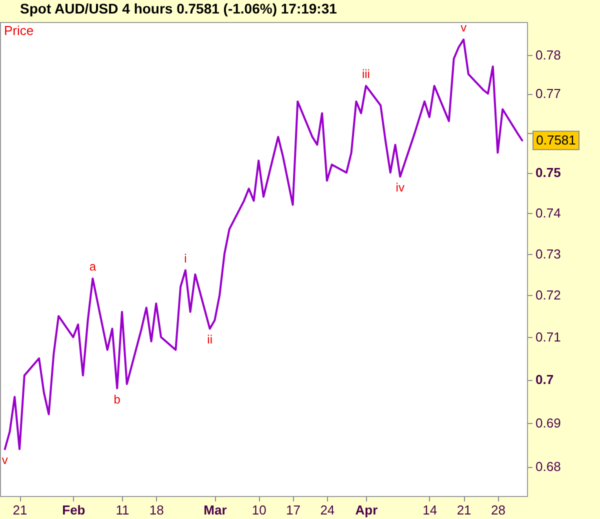 The image size is (600, 519). Describe the element at coordinates (498, 510) in the screenshot. I see `x-tick-label: 28` at that location.